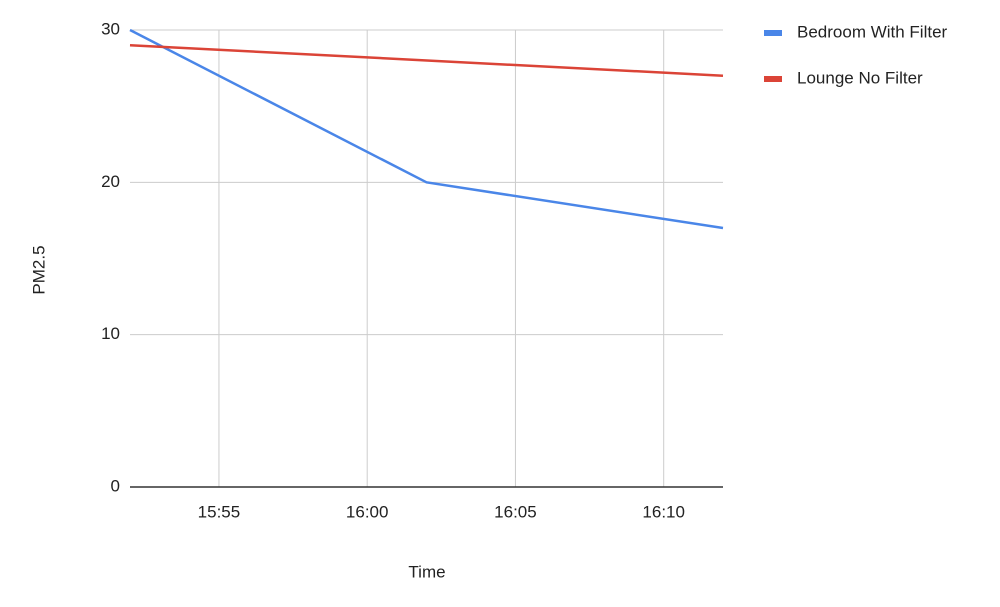 The image size is (1000, 607). What do you see at coordinates (860, 77) in the screenshot?
I see `legend-label: Lounge No Filter` at bounding box center [860, 77].